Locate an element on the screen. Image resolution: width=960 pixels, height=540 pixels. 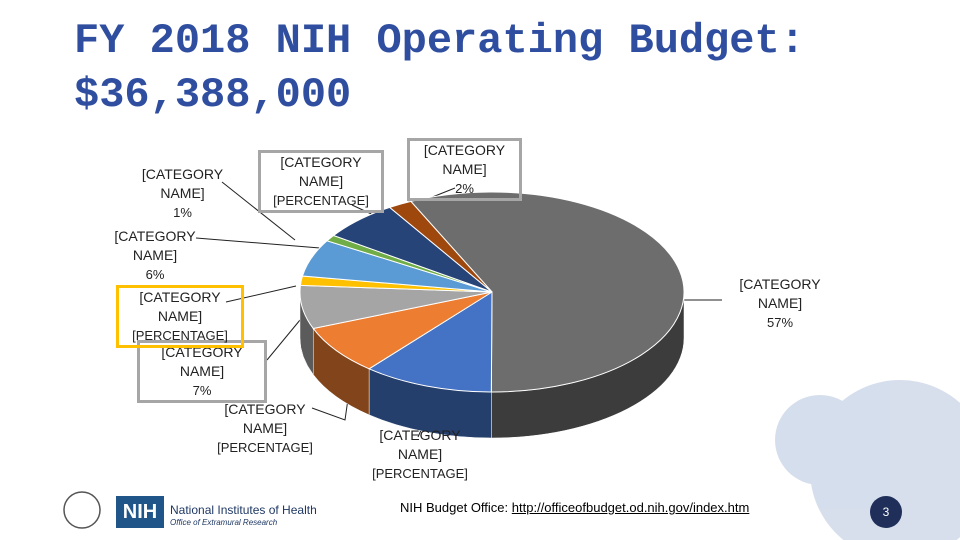
data-label: [CATEGORY NAME] 2% is located at coordinates (464, 169).